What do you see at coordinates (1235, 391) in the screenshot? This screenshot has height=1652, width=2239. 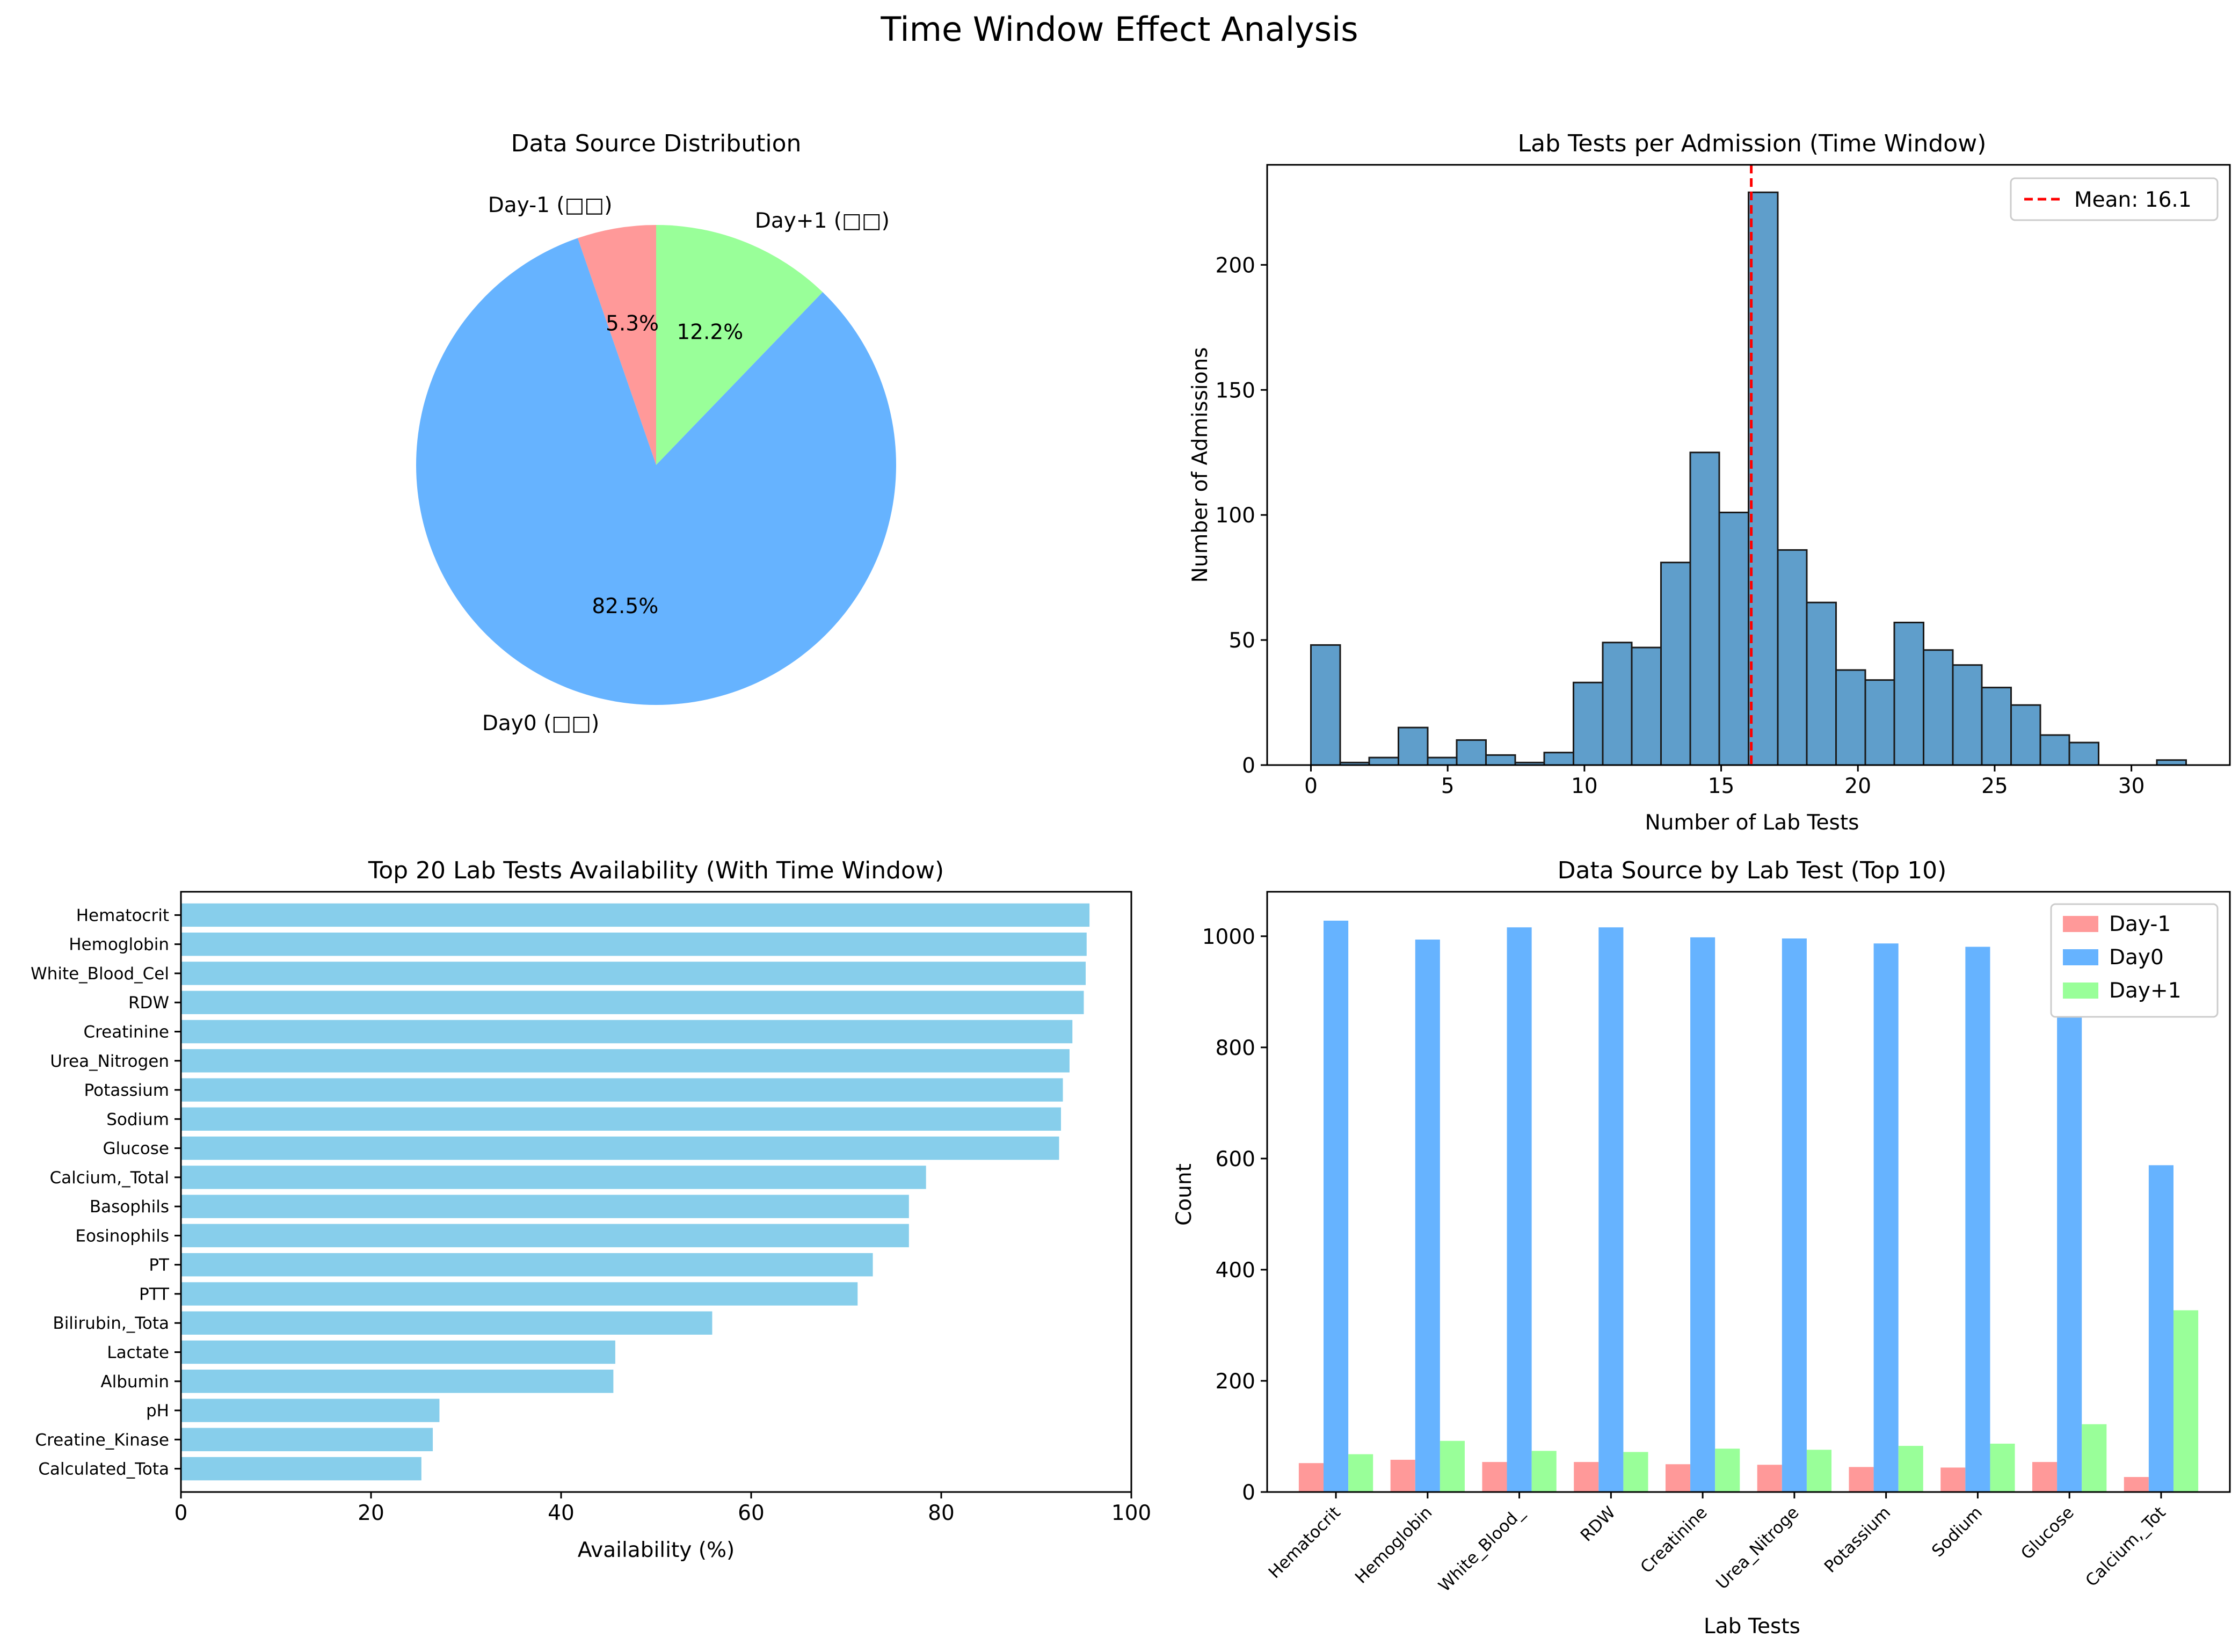 I see `y-tick-label: 150` at bounding box center [1235, 391].